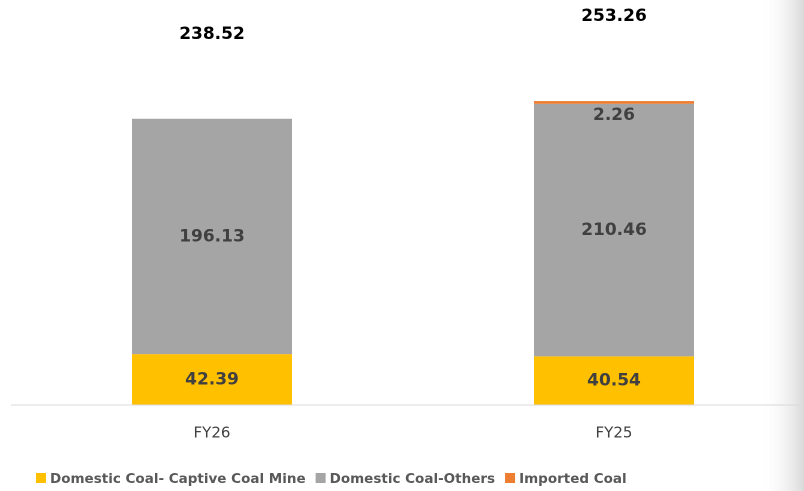 The width and height of the screenshot is (804, 491). Describe the element at coordinates (782, 245) in the screenshot. I see `edge-shade` at that location.